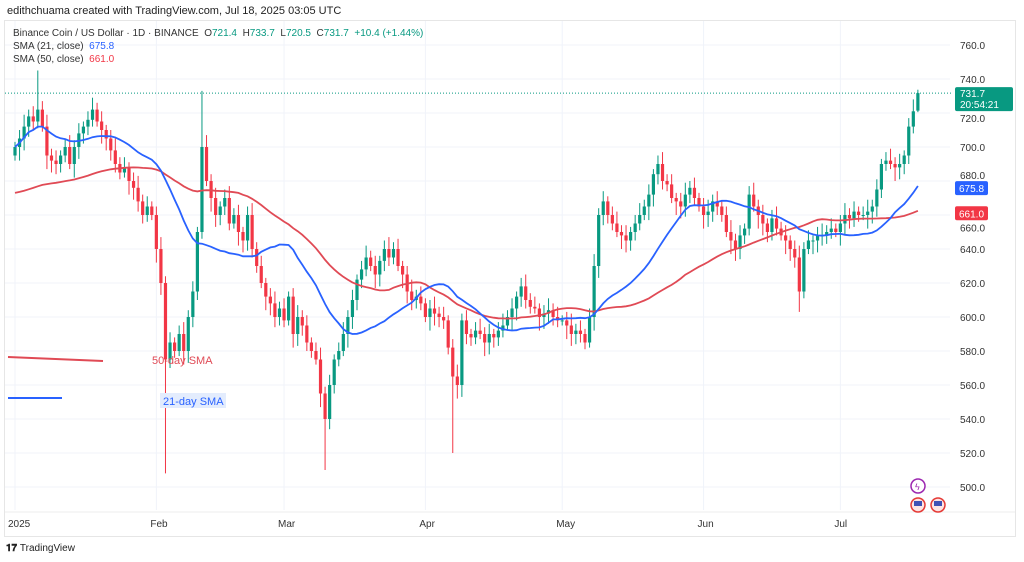 This screenshot has width=1024, height=562. I want to click on sma50-tag-value: 661.0, so click(971, 214).